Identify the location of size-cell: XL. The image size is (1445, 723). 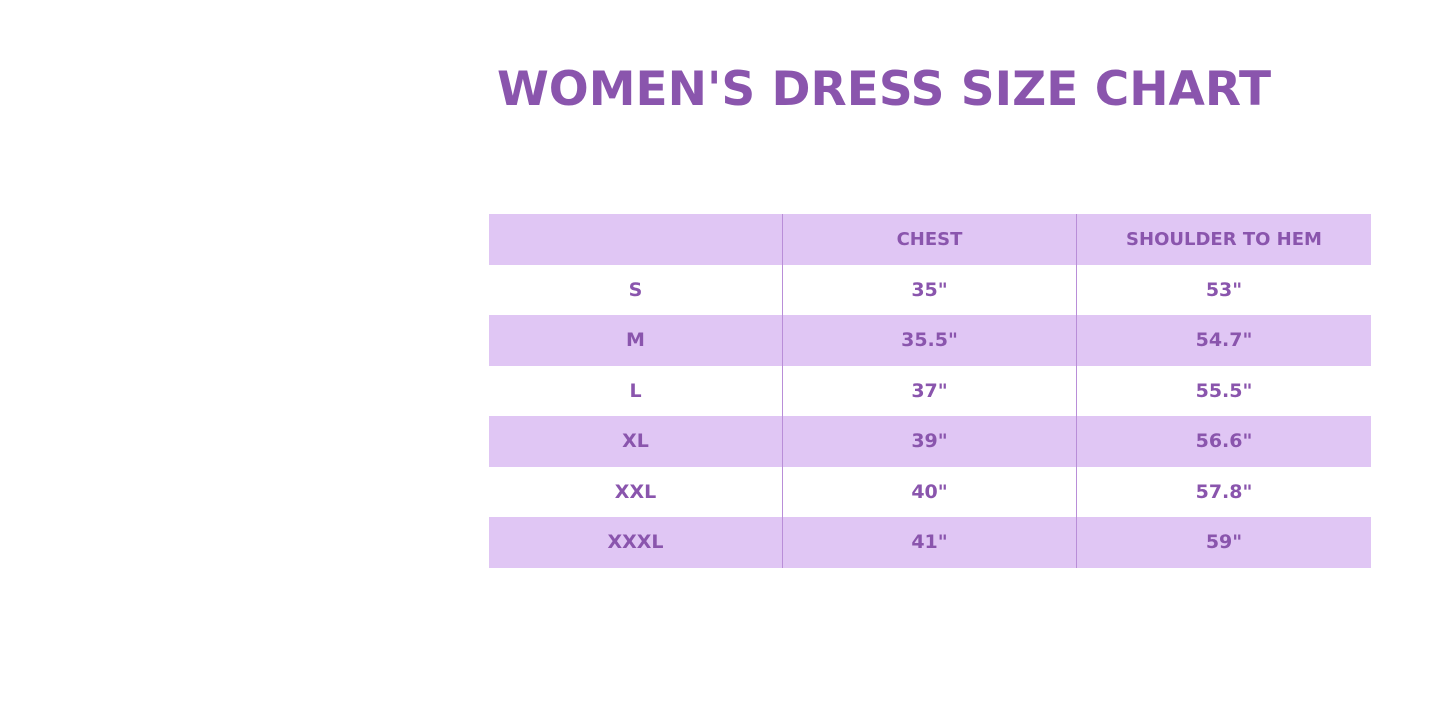
(636, 441).